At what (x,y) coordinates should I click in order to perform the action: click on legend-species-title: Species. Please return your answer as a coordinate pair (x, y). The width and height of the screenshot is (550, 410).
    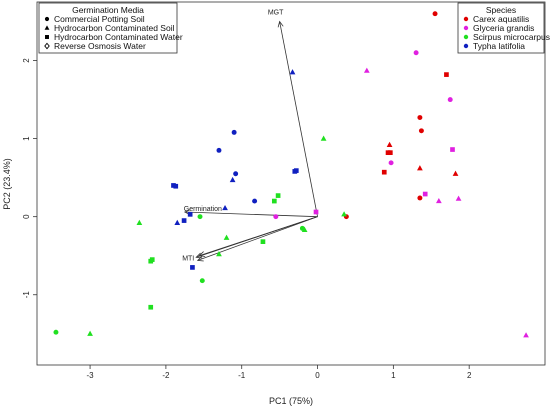
    Looking at the image, I should click on (501, 10).